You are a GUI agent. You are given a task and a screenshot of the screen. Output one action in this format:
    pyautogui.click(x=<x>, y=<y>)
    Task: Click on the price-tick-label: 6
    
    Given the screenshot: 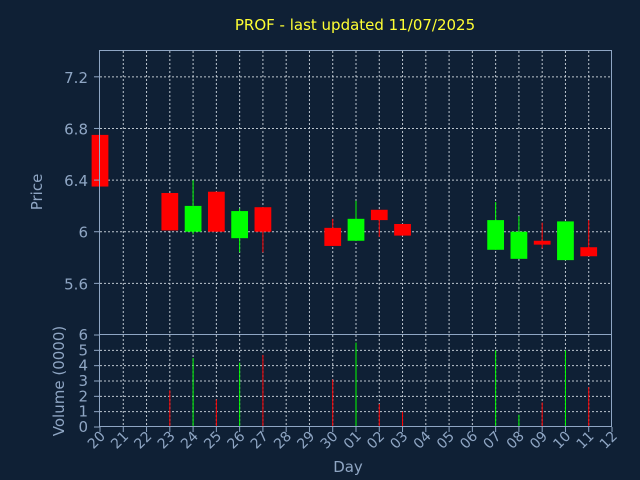 What is the action you would take?
    pyautogui.click(x=83, y=233)
    